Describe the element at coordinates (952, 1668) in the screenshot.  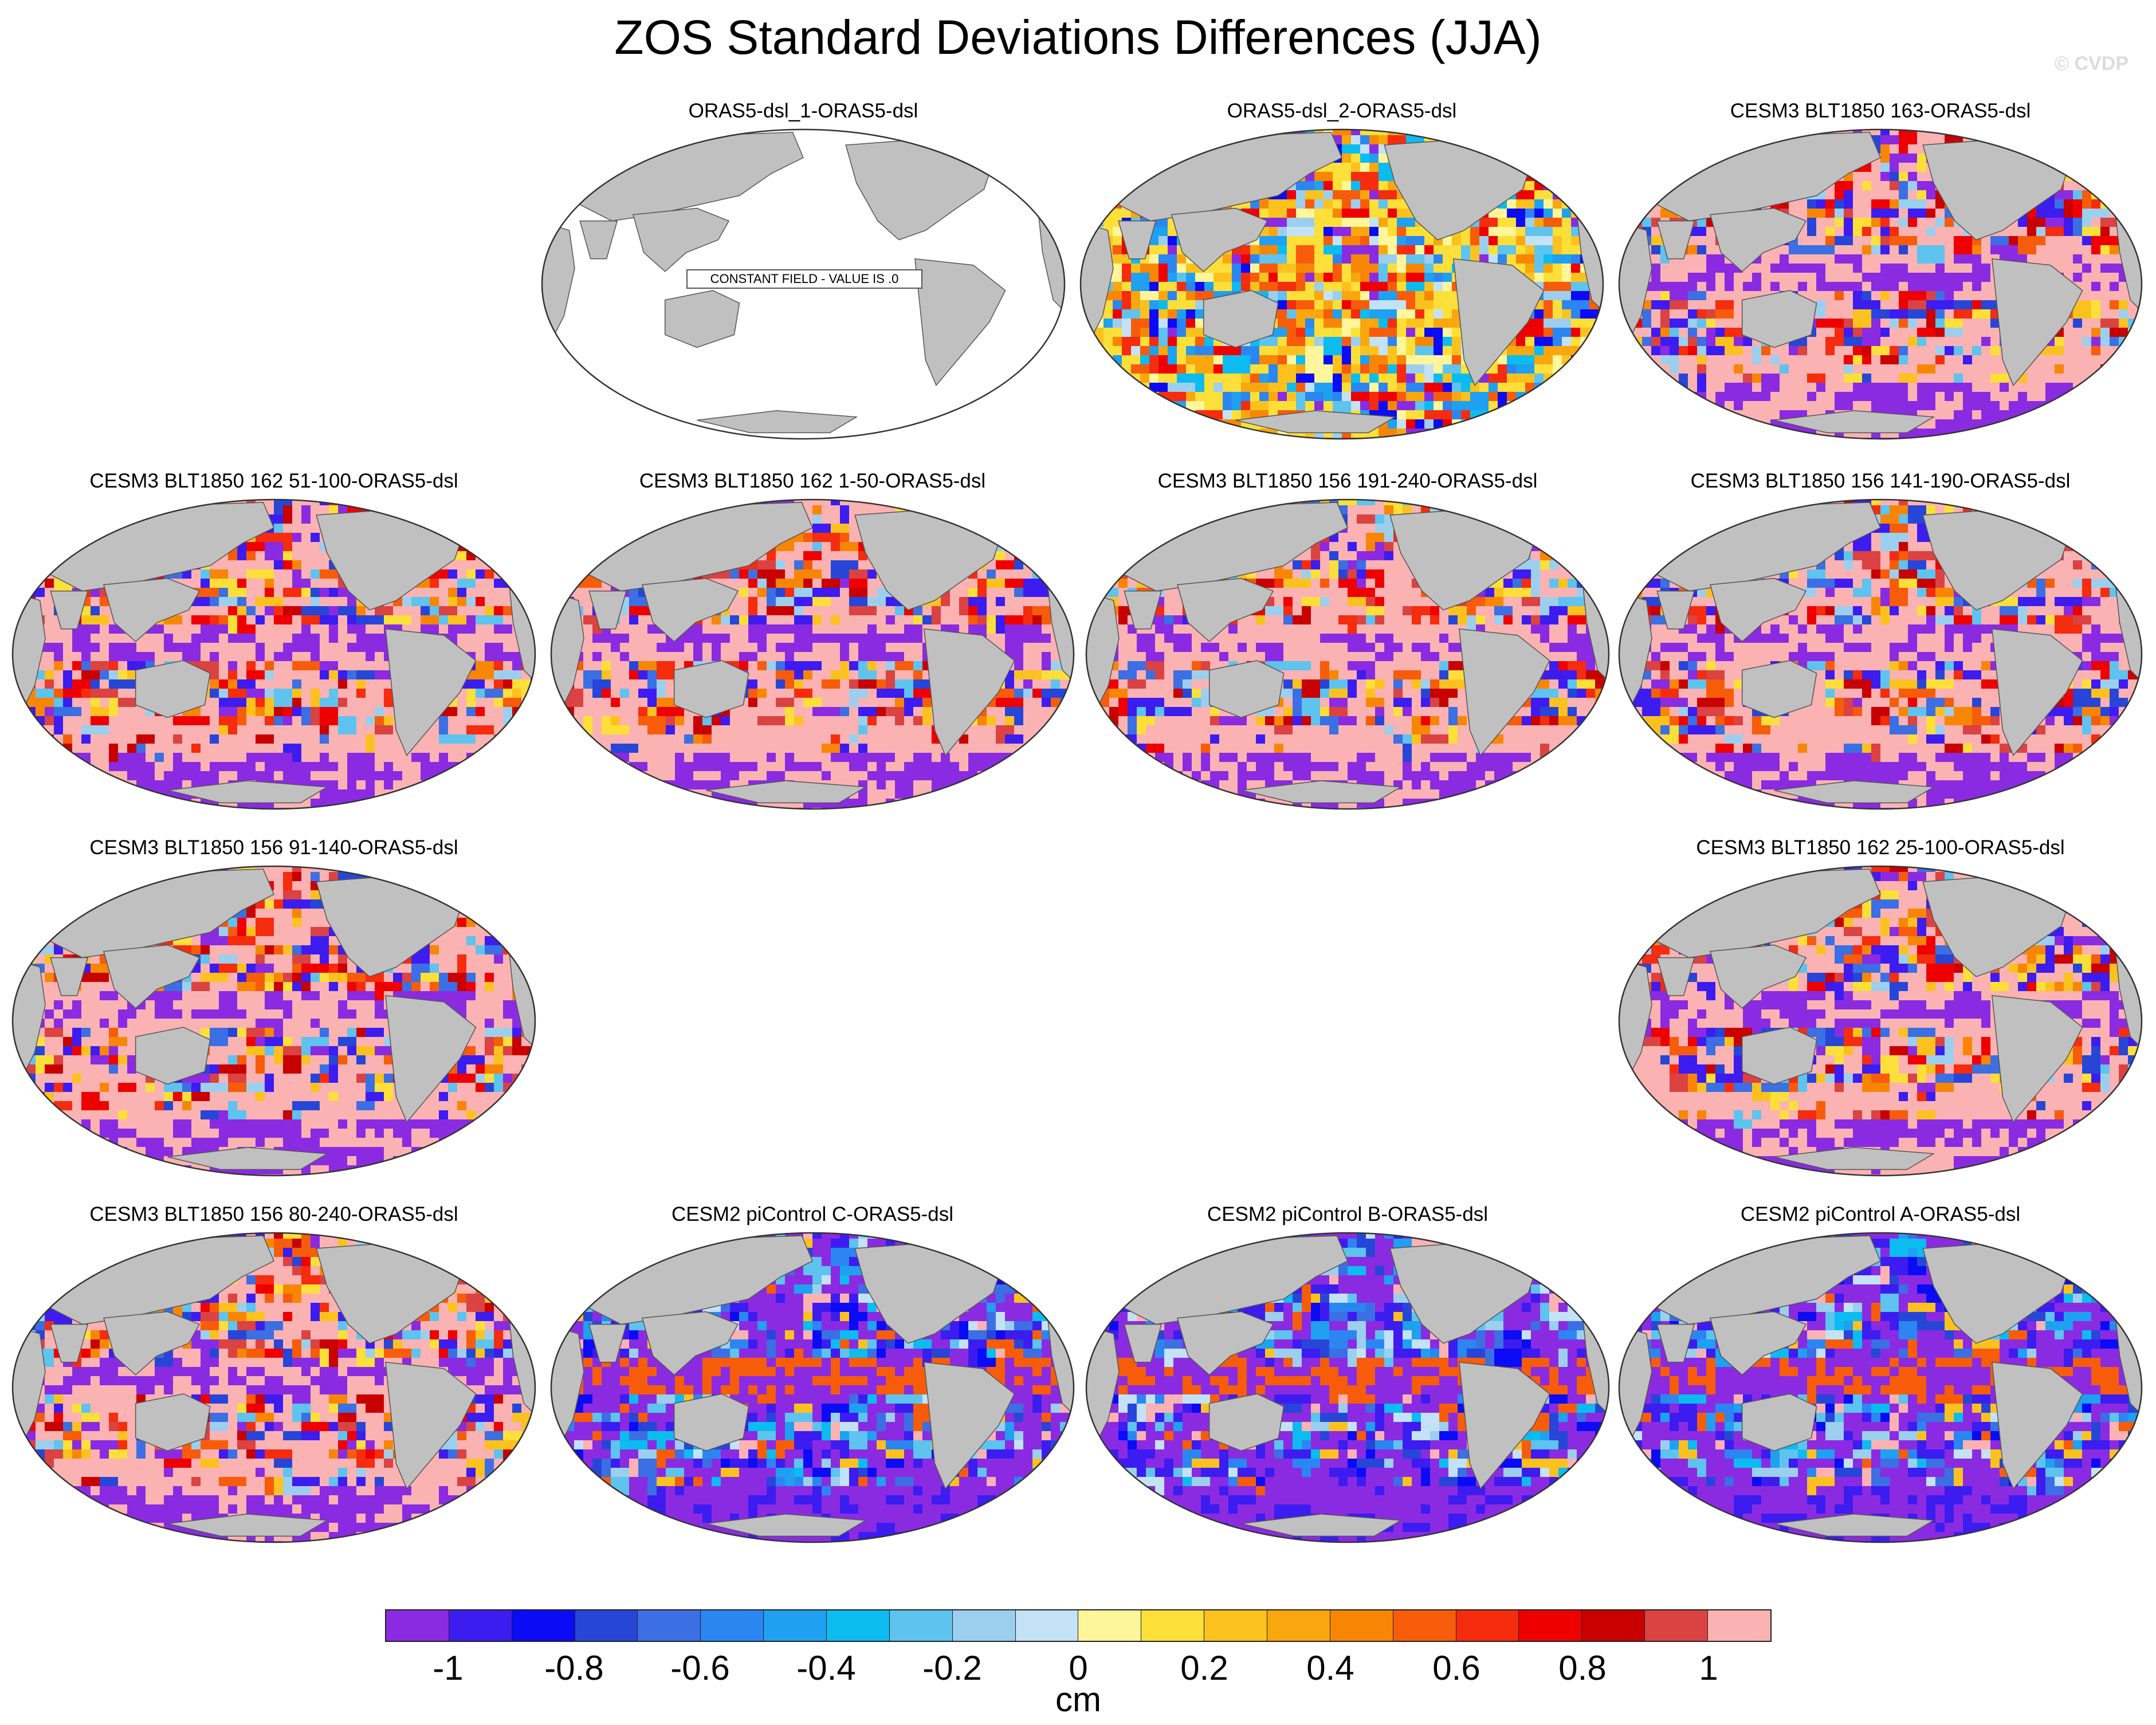
I see `colorbar-tick-label: -0.2` at that location.